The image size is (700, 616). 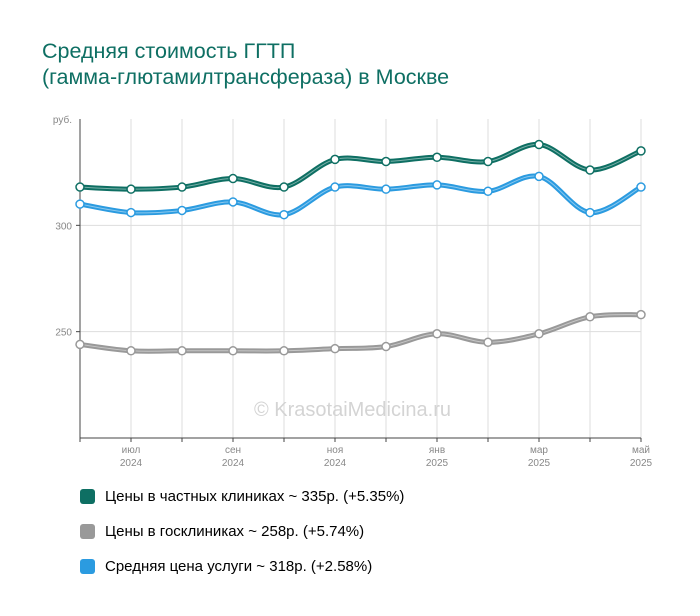 I want to click on legend-label-public: Цены в госклиниках ~ 258р. (+5.74%), so click(x=235, y=531).